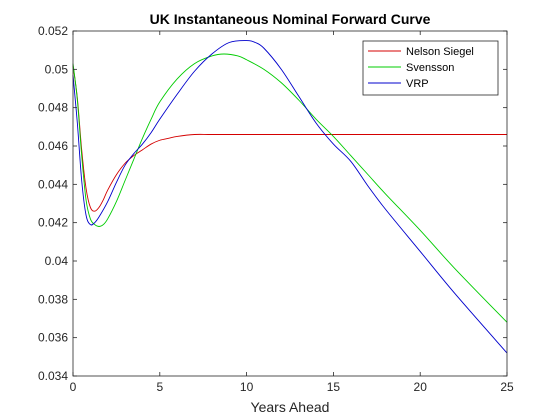 The image size is (560, 420). What do you see at coordinates (421, 387) in the screenshot?
I see `x-tick-label: 20` at bounding box center [421, 387].